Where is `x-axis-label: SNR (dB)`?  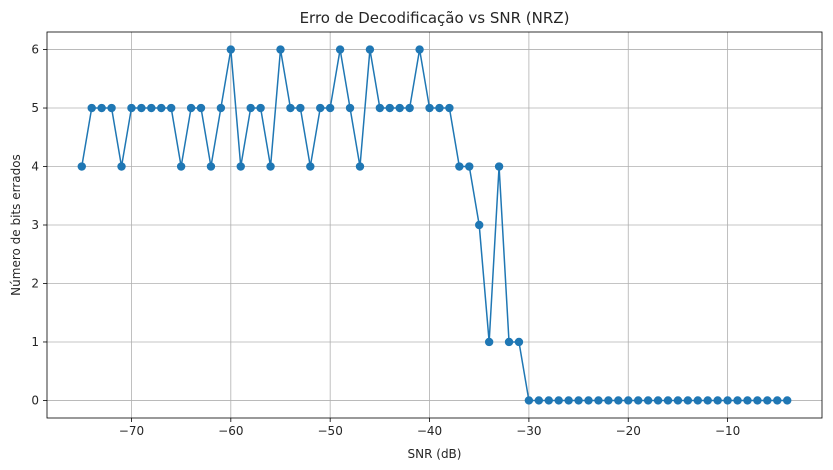
x-axis-label: SNR (dB) is located at coordinates (435, 454).